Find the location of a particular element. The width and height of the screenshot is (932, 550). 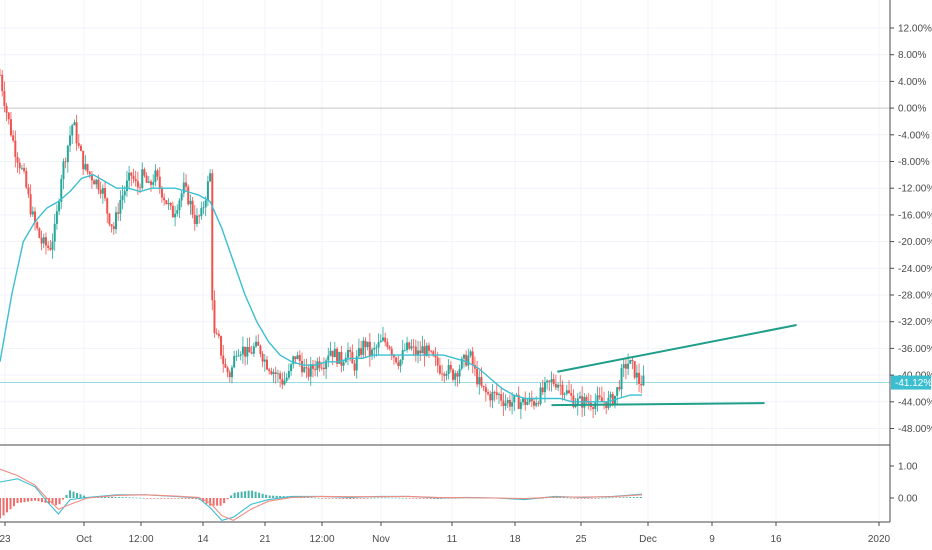

time-axis: 23 Oct 12:00 14 21 12:00 Nov 11 18 25 Dec 9 16 2020 is located at coordinates (445, 533).